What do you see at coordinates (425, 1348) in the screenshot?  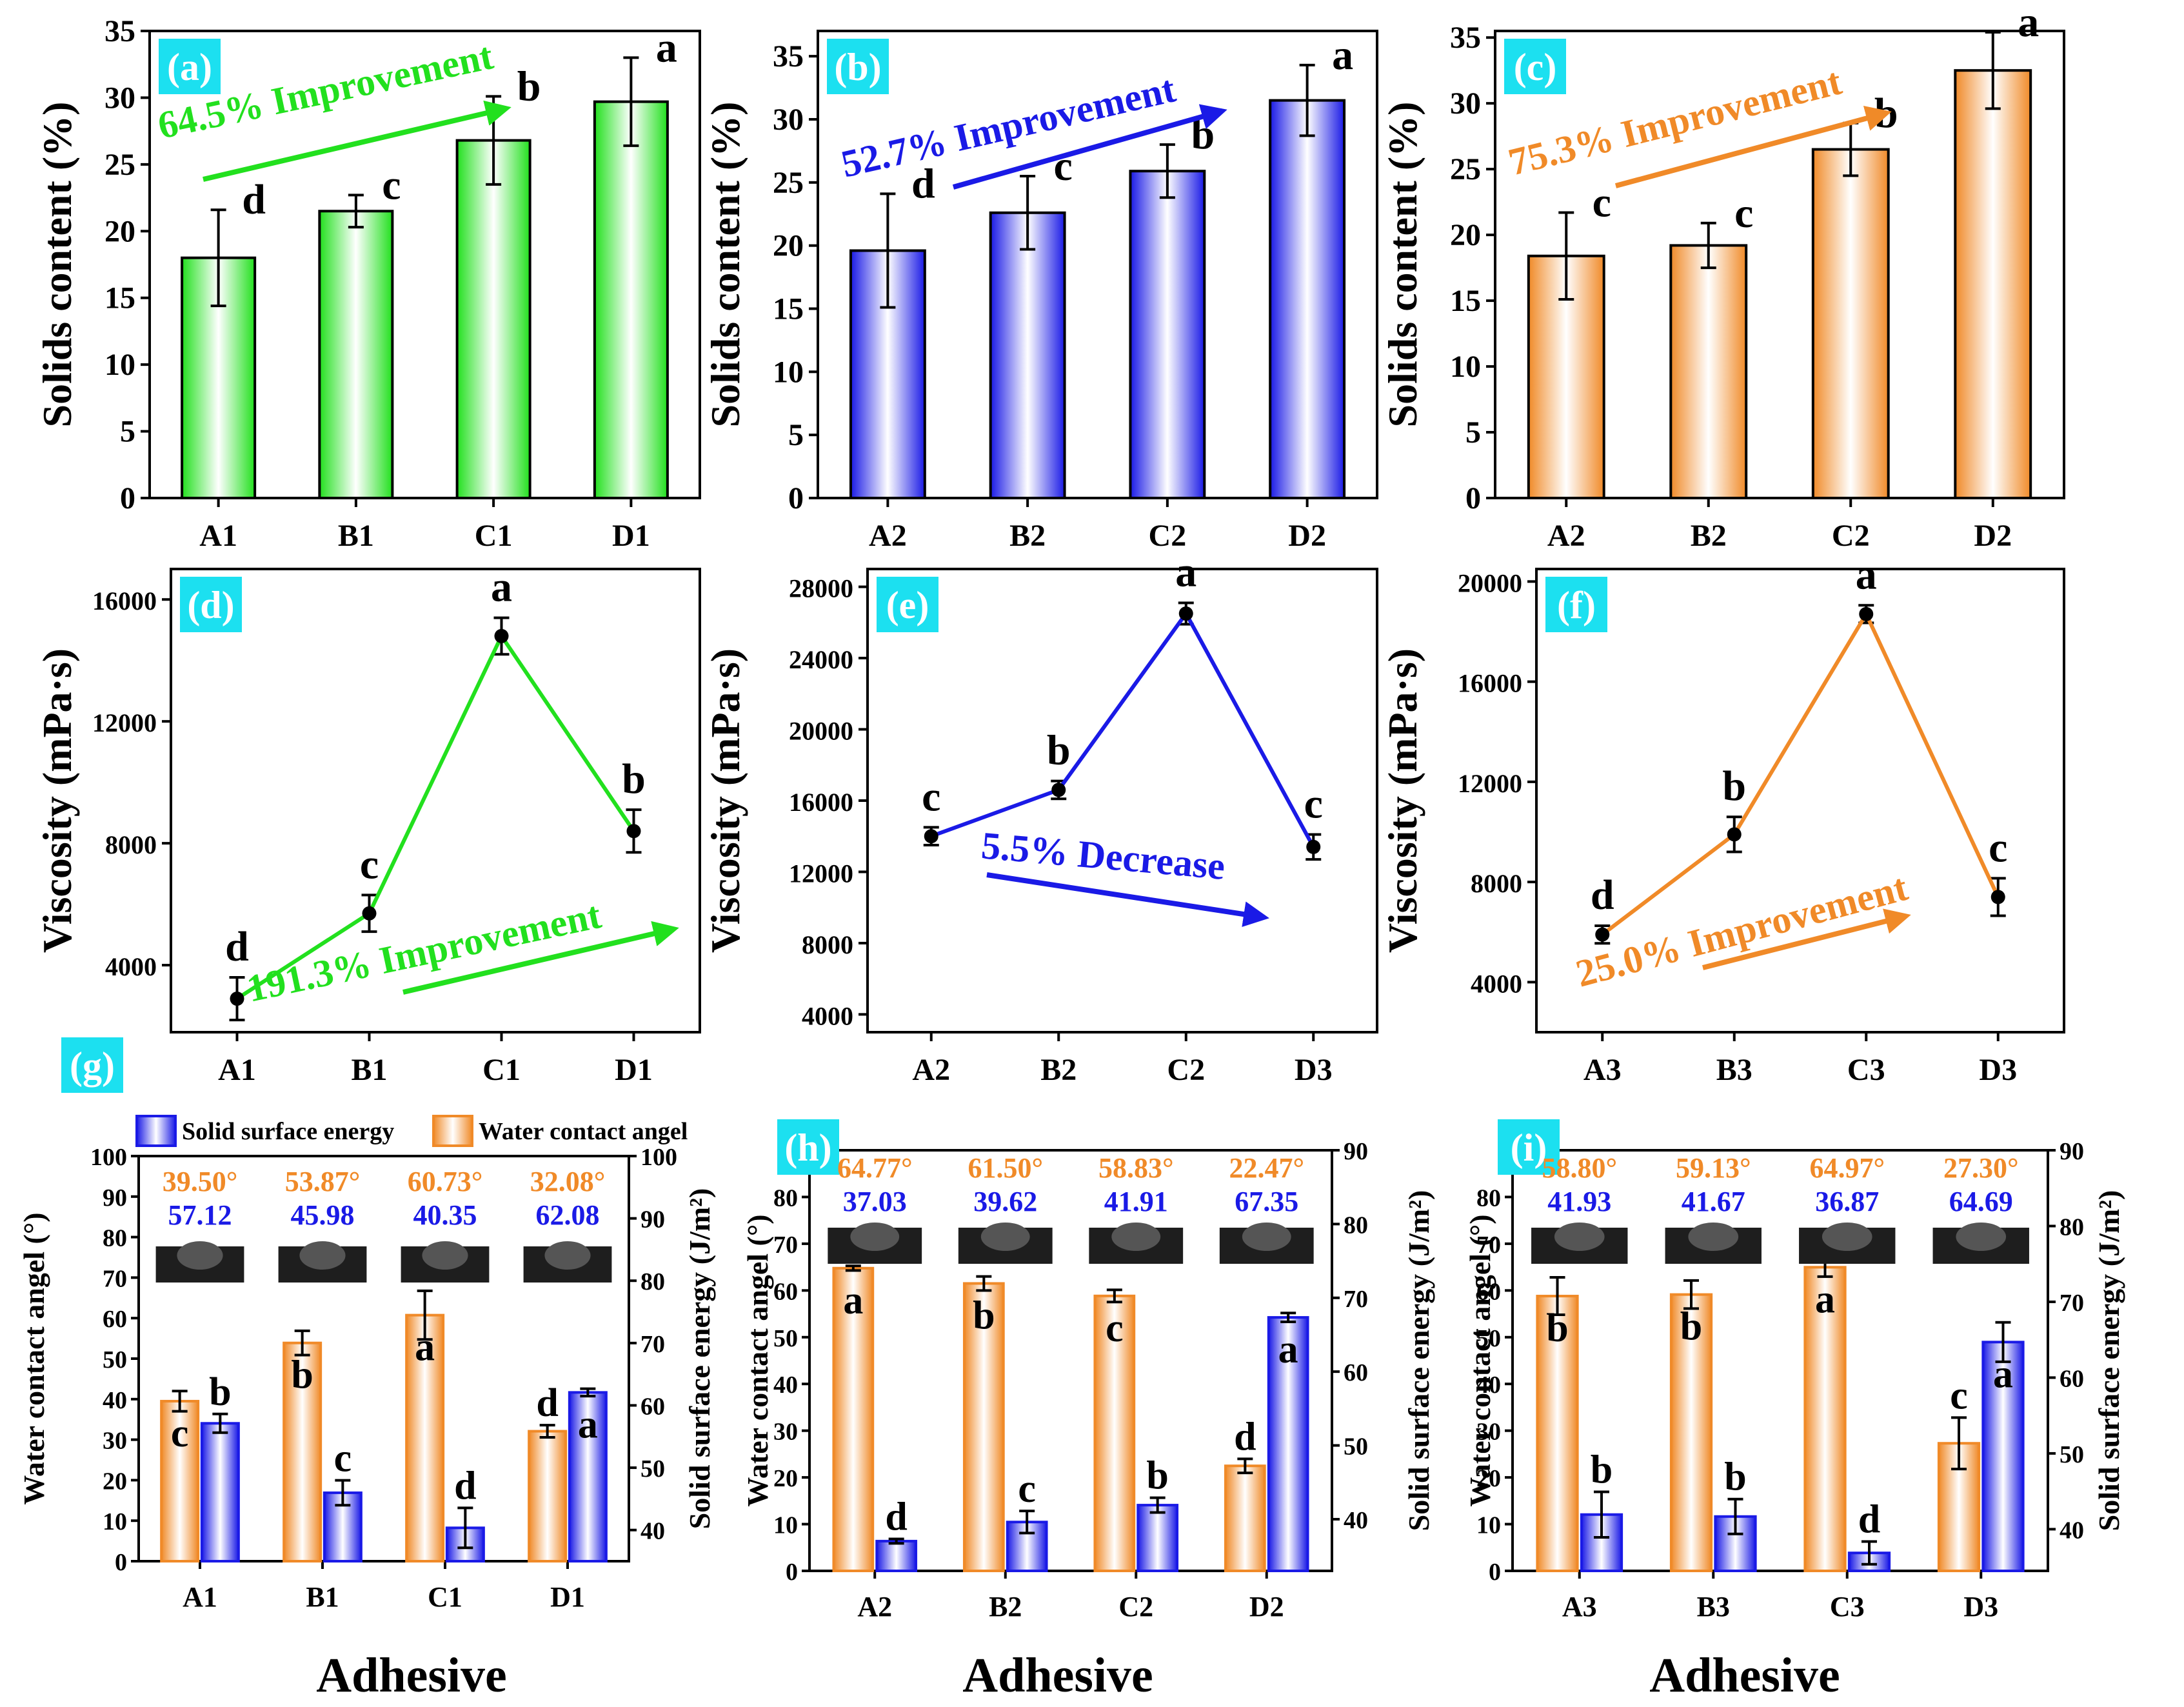 I see `panel-g-letter-contact-angle: a` at bounding box center [425, 1348].